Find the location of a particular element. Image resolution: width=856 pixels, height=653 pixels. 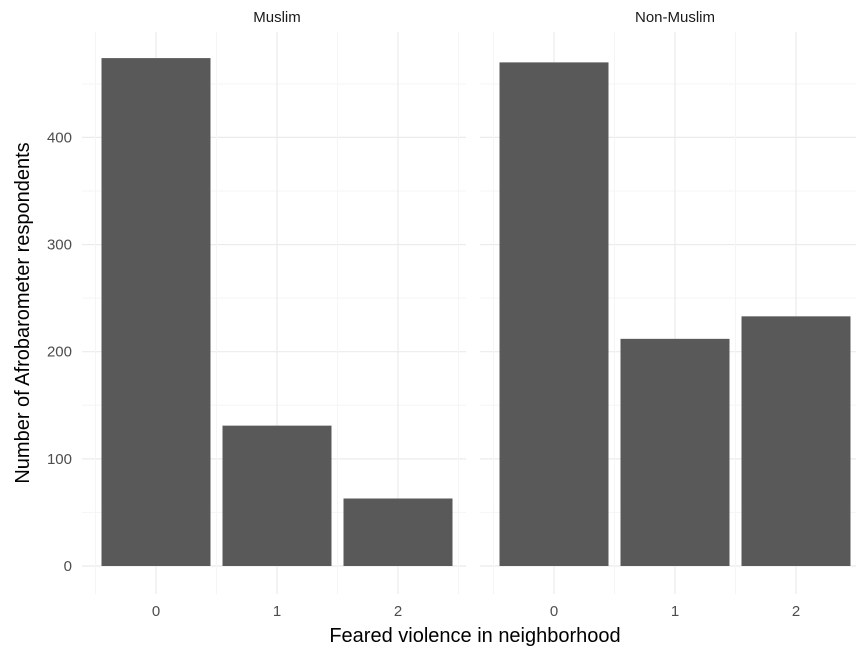

y-tick-label: 100 is located at coordinates (59, 459).